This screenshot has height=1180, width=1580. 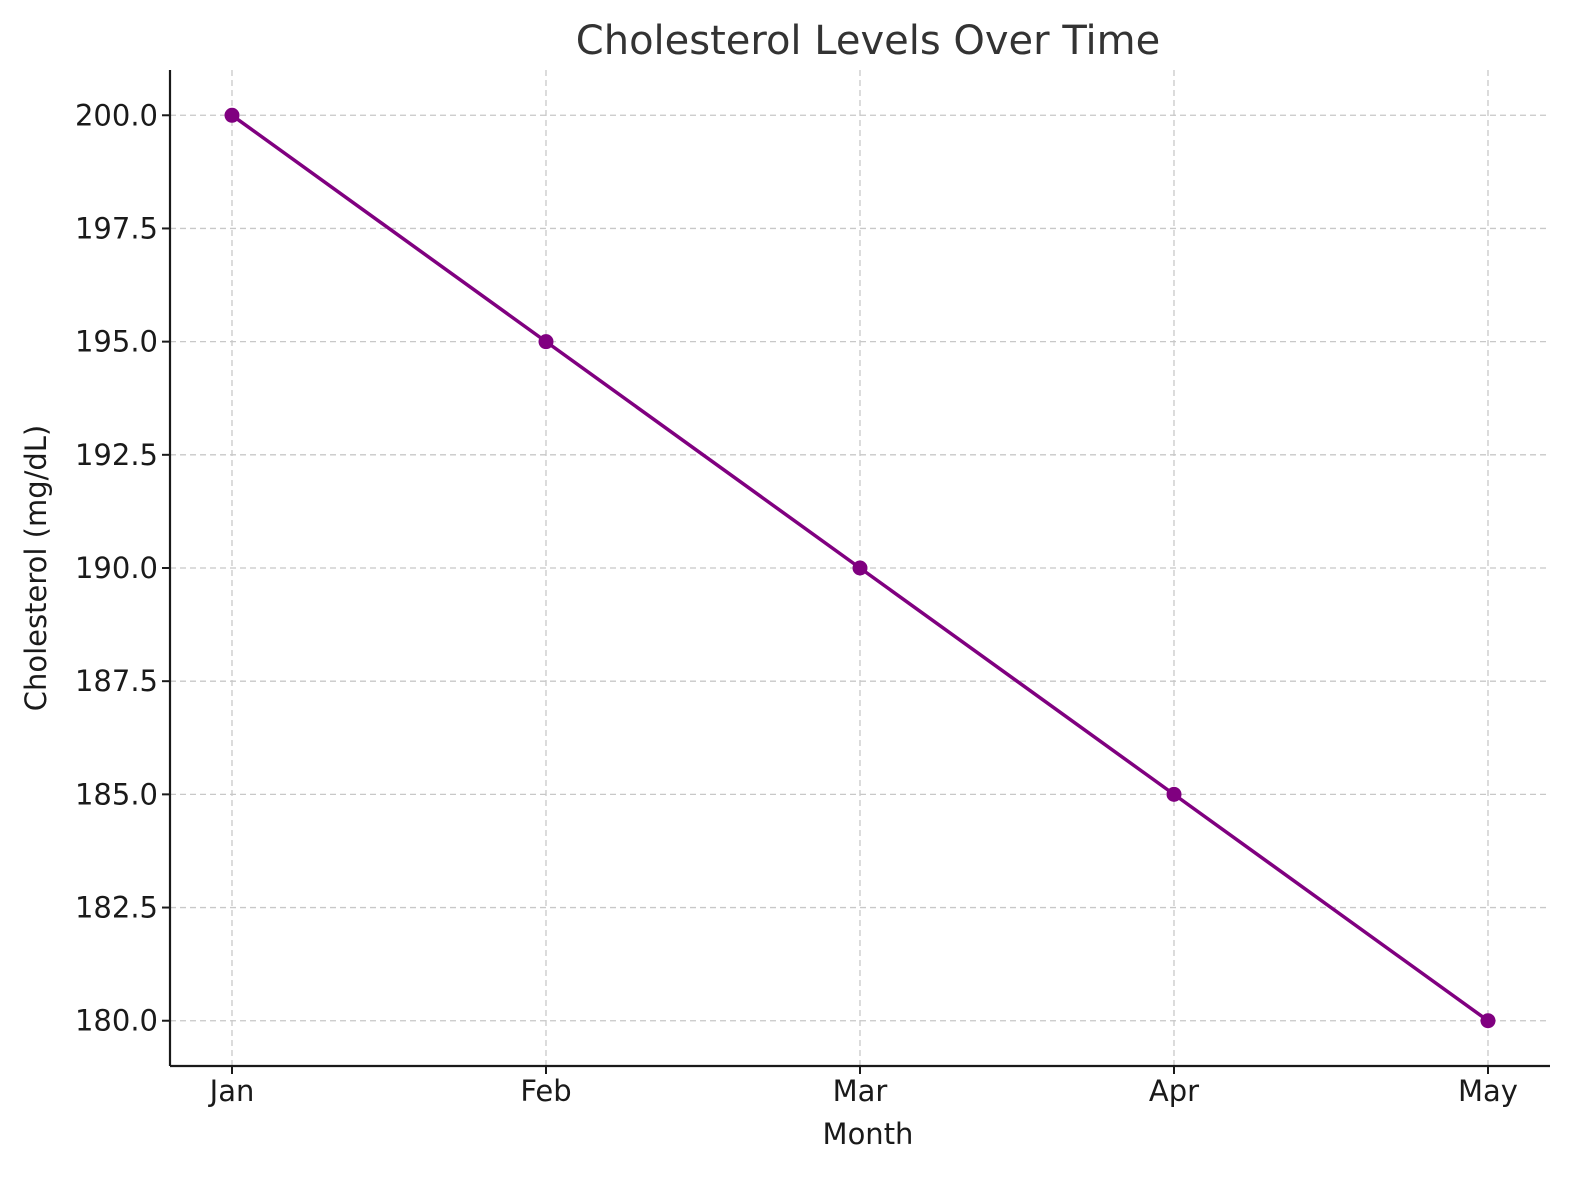 I want to click on x-tick-label: Feb, so click(x=545, y=1091).